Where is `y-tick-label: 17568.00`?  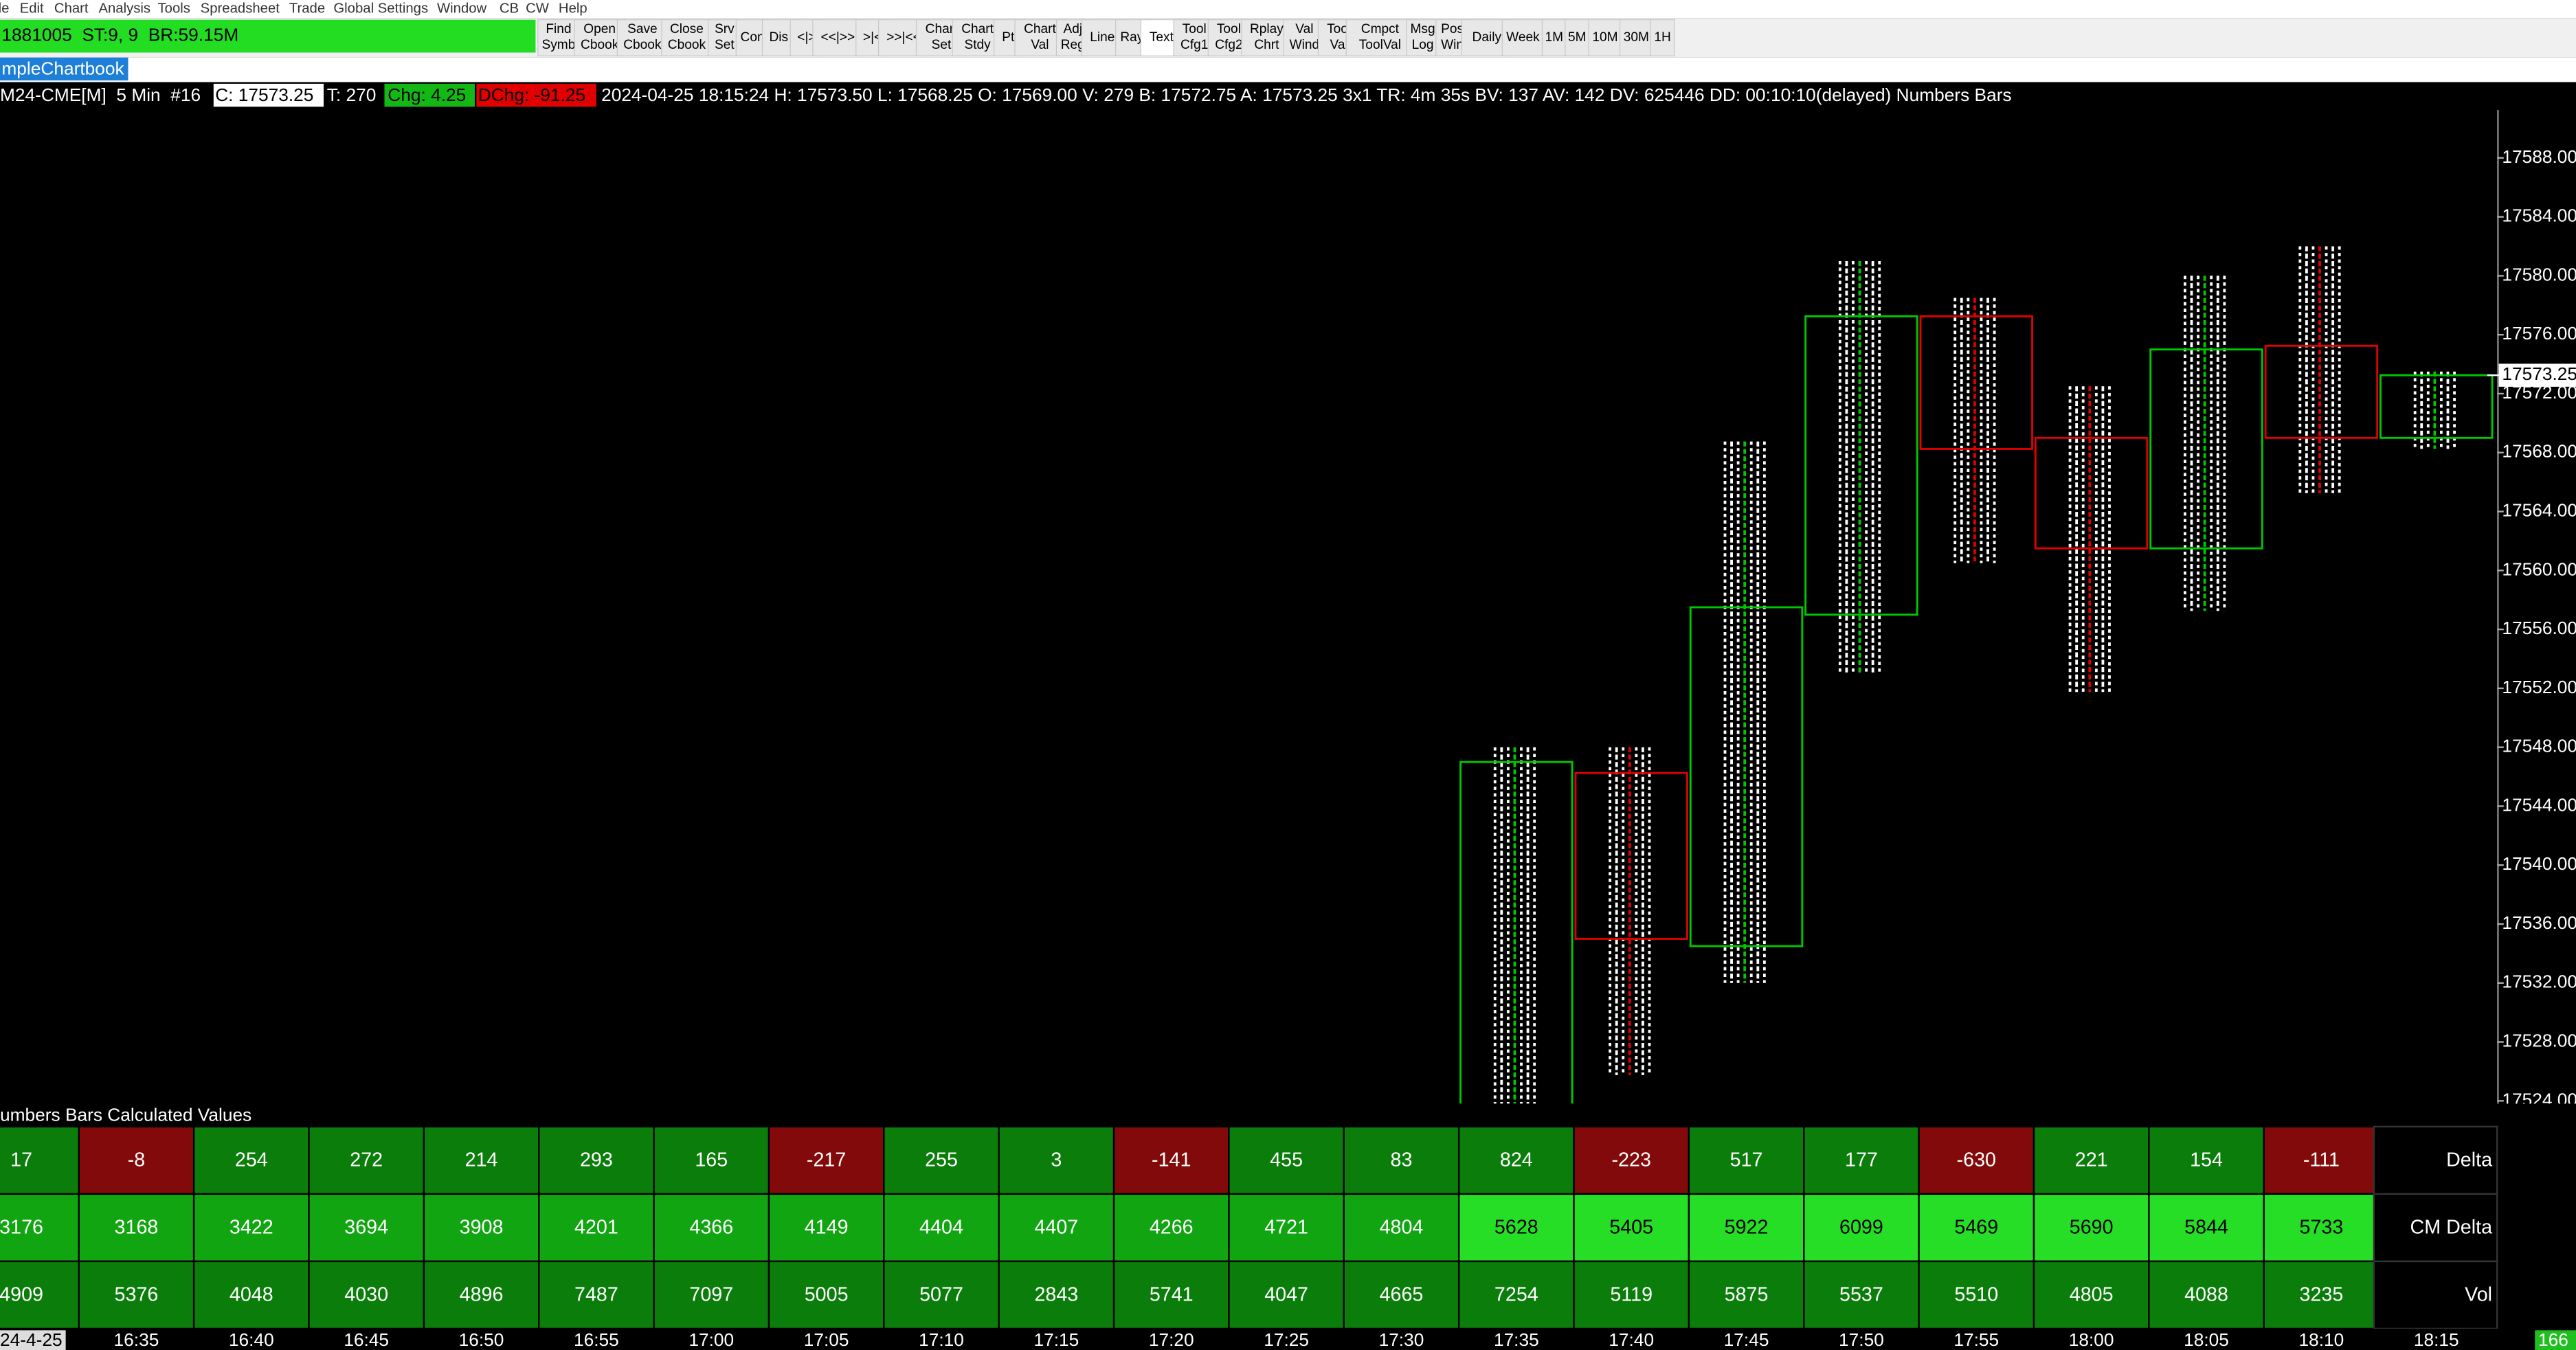
y-tick-label: 17568.00 is located at coordinates (2539, 451).